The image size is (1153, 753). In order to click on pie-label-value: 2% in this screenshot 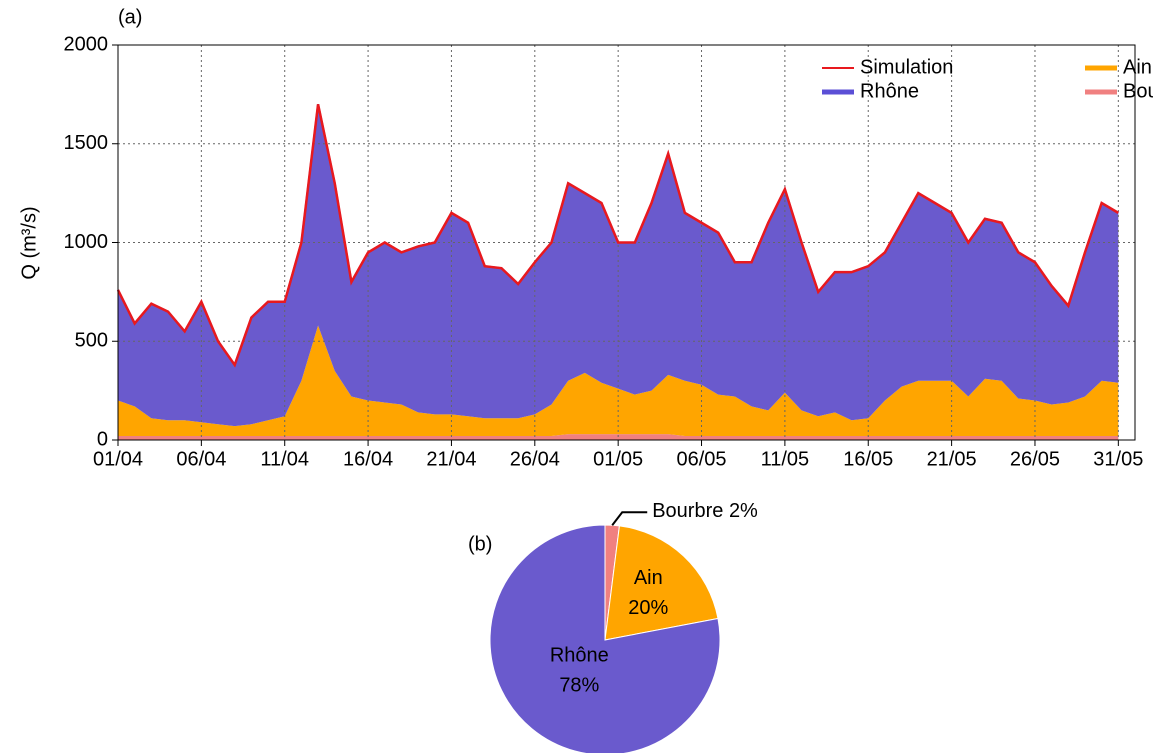, I will do `click(743, 512)`.